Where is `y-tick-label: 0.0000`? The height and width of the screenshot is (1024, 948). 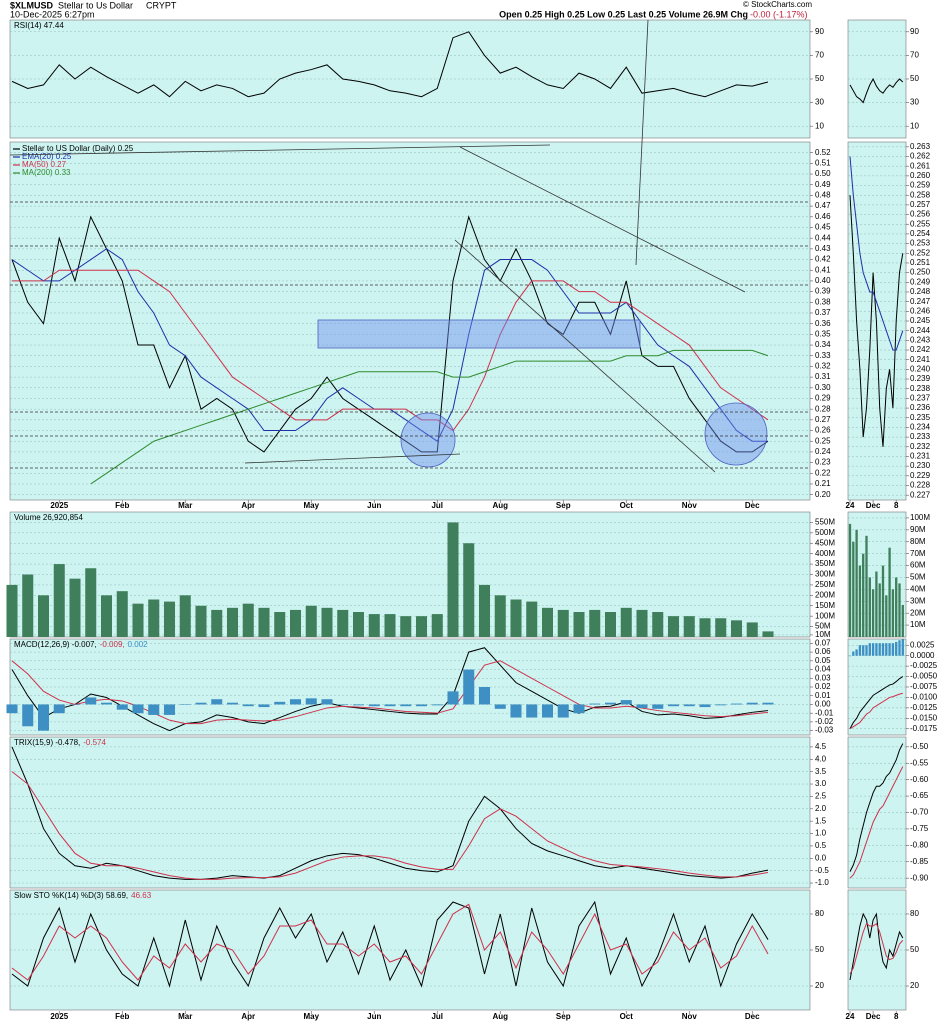
y-tick-label: 0.0000 is located at coordinates (922, 655).